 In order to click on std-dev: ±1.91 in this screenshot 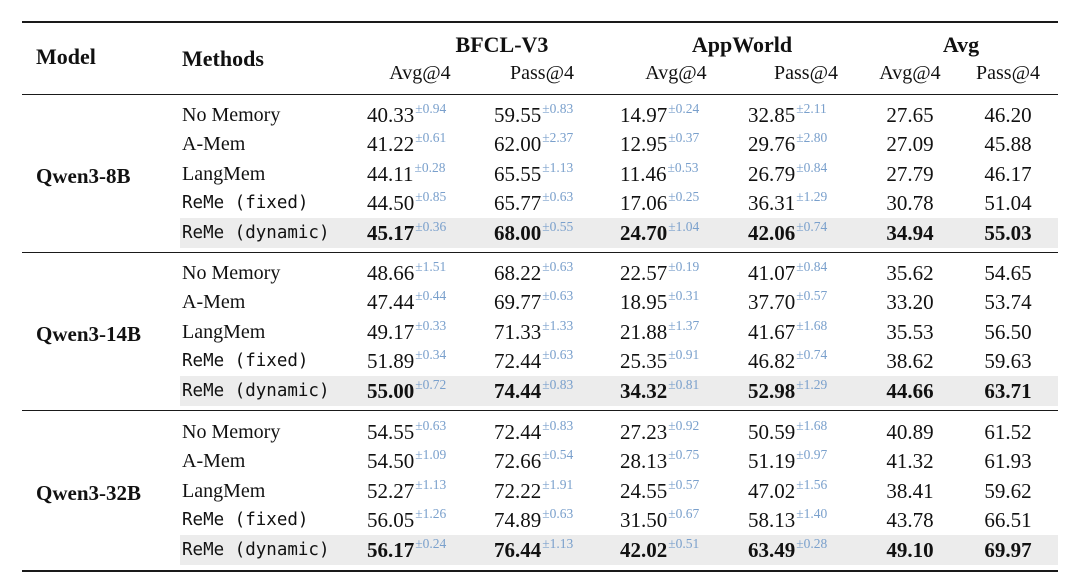, I will do `click(558, 484)`.